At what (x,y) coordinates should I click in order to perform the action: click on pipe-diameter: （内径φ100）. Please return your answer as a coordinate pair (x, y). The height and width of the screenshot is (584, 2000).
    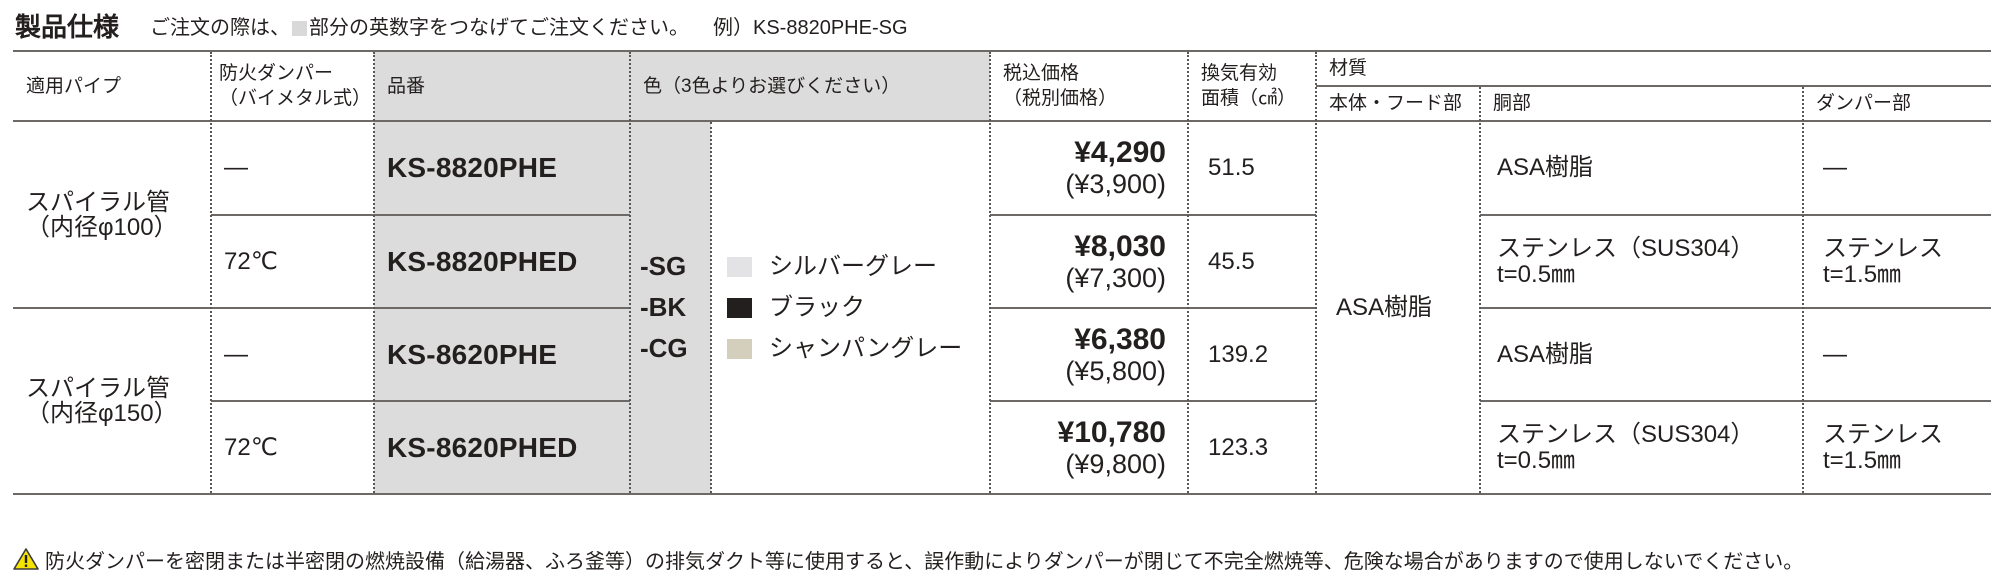
    Looking at the image, I should click on (102, 227).